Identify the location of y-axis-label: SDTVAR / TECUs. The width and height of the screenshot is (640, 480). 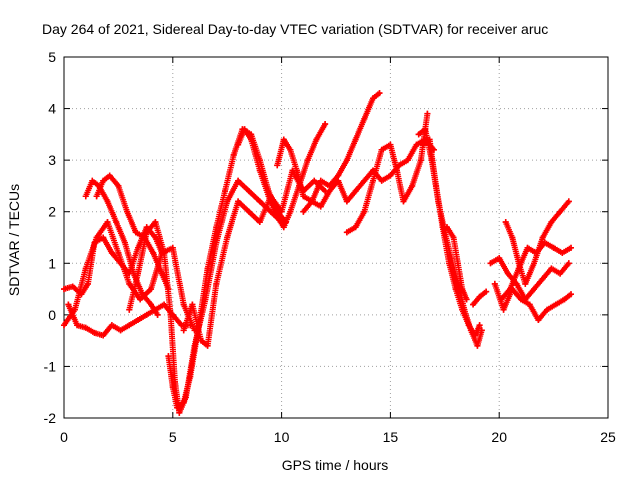
(14, 240).